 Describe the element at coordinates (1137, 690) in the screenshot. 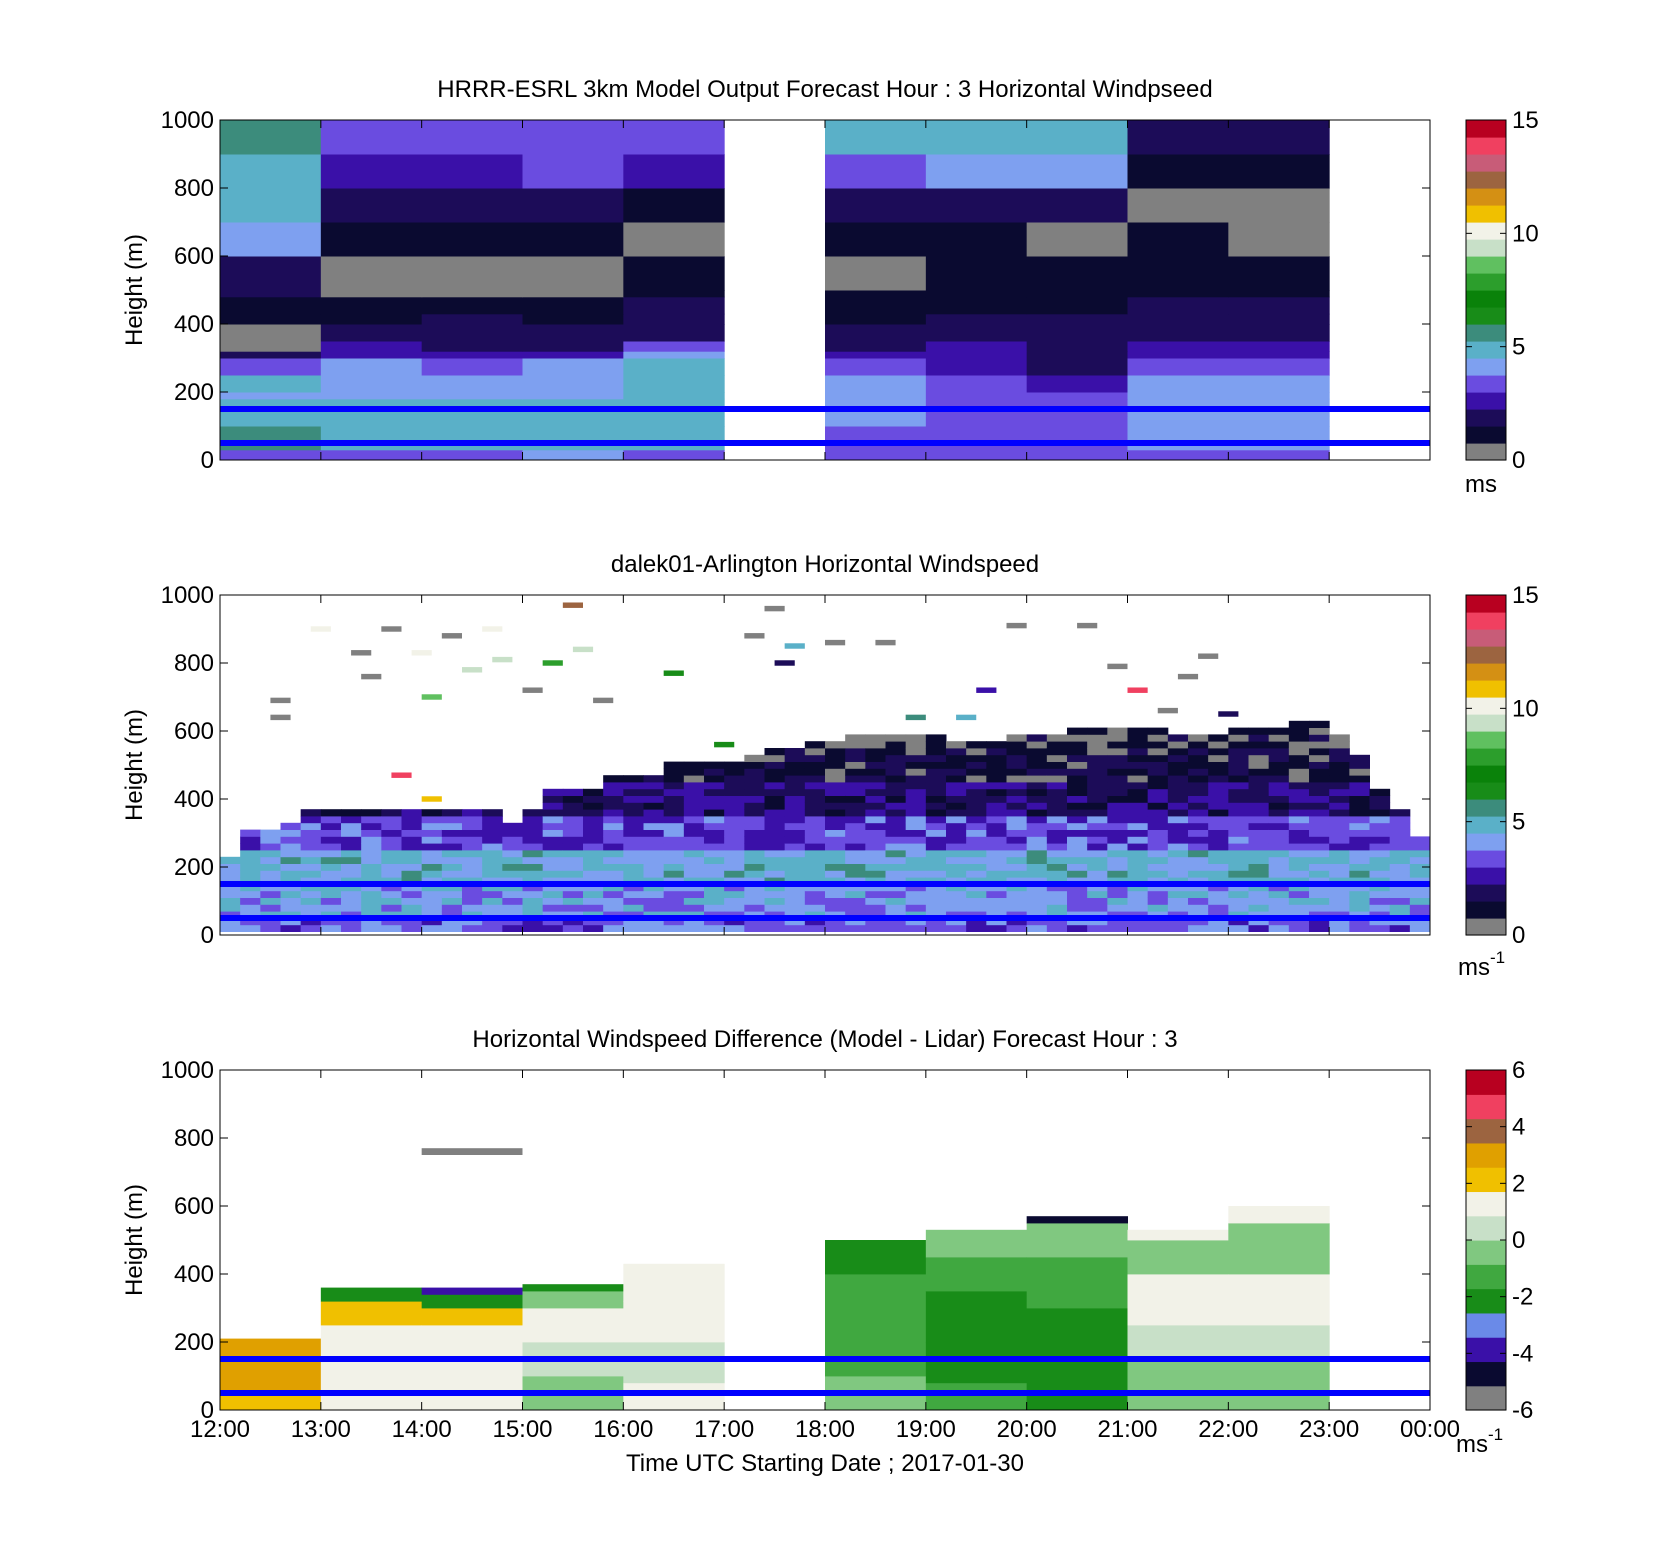

I see `sparse-return` at that location.